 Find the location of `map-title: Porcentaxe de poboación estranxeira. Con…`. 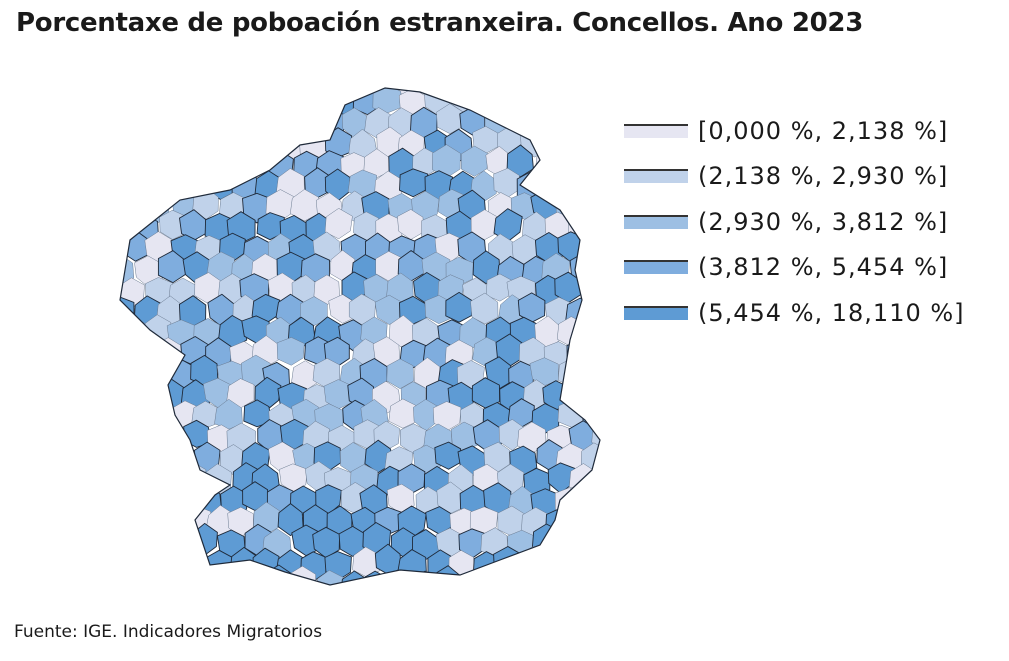

map-title: Porcentaxe de poboación estranxeira. Con… is located at coordinates (439, 23).